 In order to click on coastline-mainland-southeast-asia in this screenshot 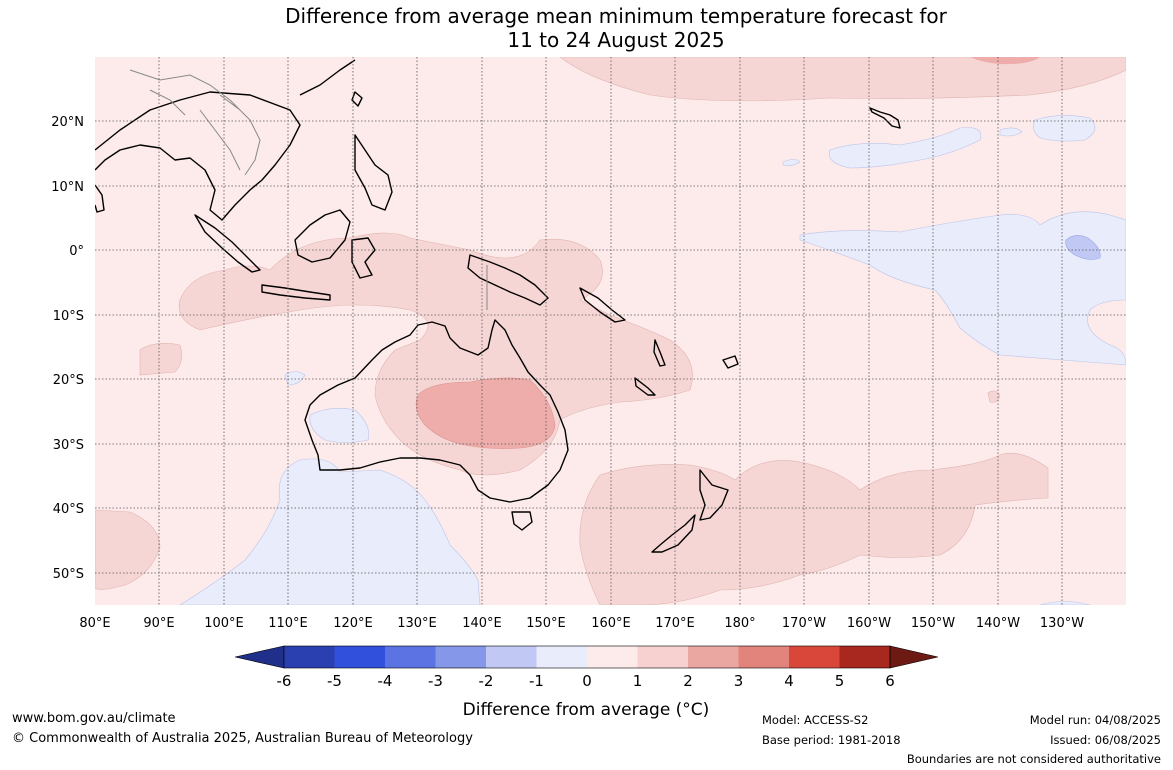, I will do `click(198, 156)`.